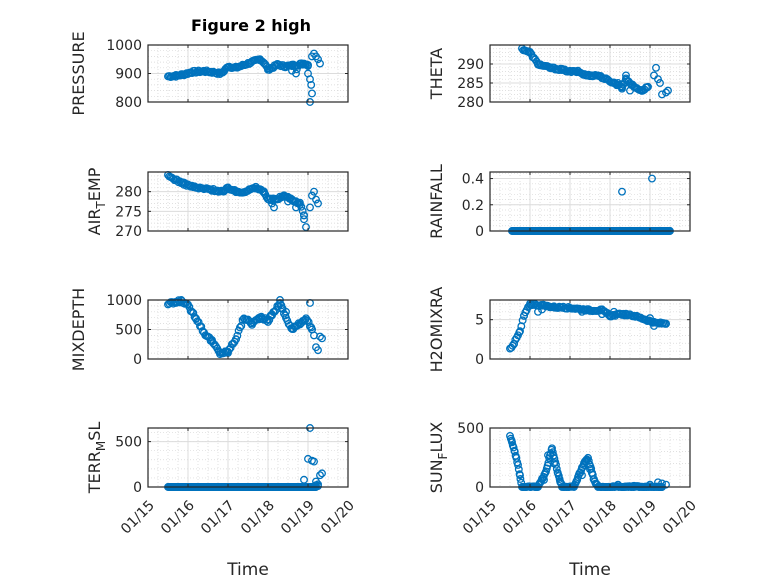 Image resolution: width=778 pixels, height=583 pixels. I want to click on y-tick-label: 285, so click(470, 84).